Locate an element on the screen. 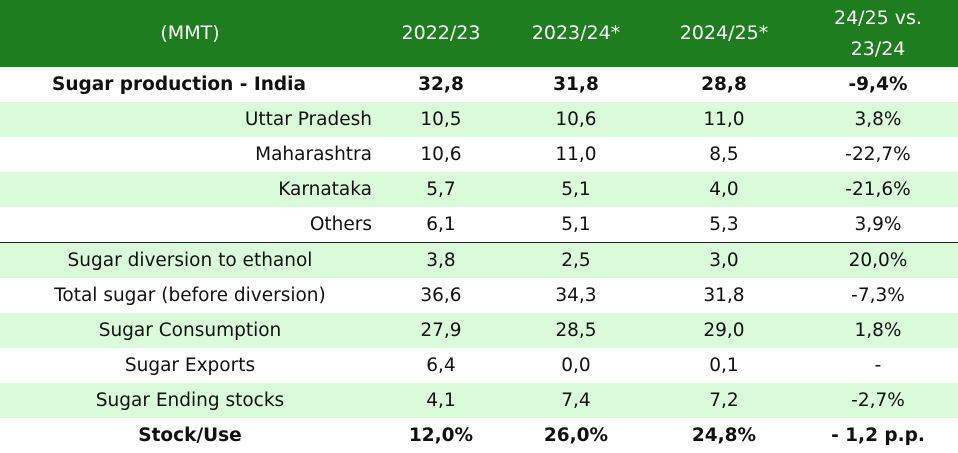  table-row: Sugar Ending stocks 4,1 7,4 7,2 -2,7% is located at coordinates (479, 400).